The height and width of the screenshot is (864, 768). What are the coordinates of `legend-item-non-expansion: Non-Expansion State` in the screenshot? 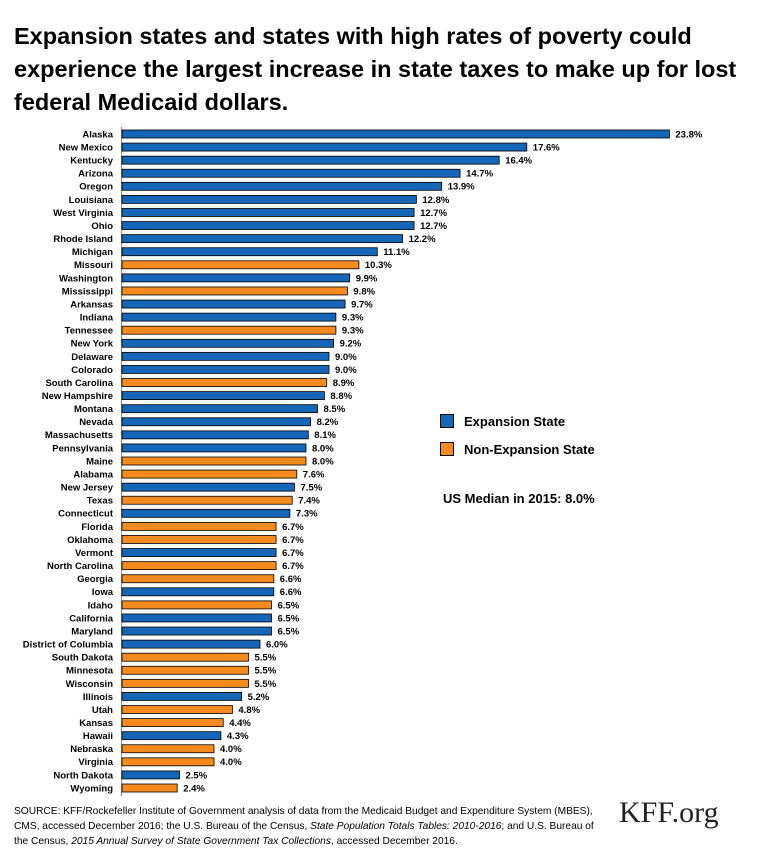 It's located at (517, 449).